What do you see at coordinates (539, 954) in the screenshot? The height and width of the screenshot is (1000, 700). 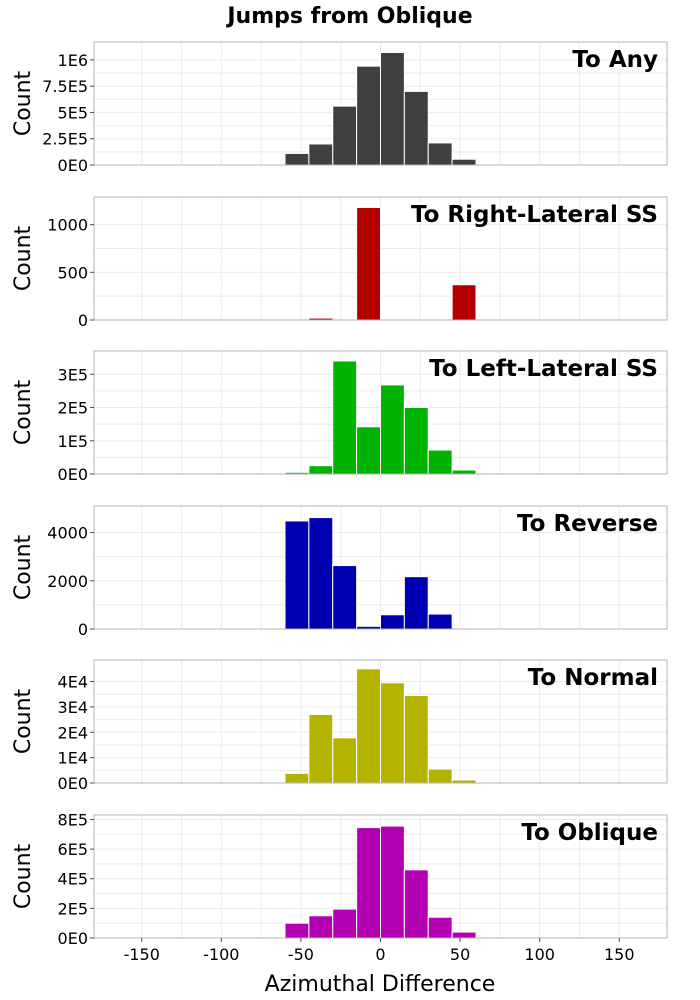 I see `x-tick-label: 100` at bounding box center [539, 954].